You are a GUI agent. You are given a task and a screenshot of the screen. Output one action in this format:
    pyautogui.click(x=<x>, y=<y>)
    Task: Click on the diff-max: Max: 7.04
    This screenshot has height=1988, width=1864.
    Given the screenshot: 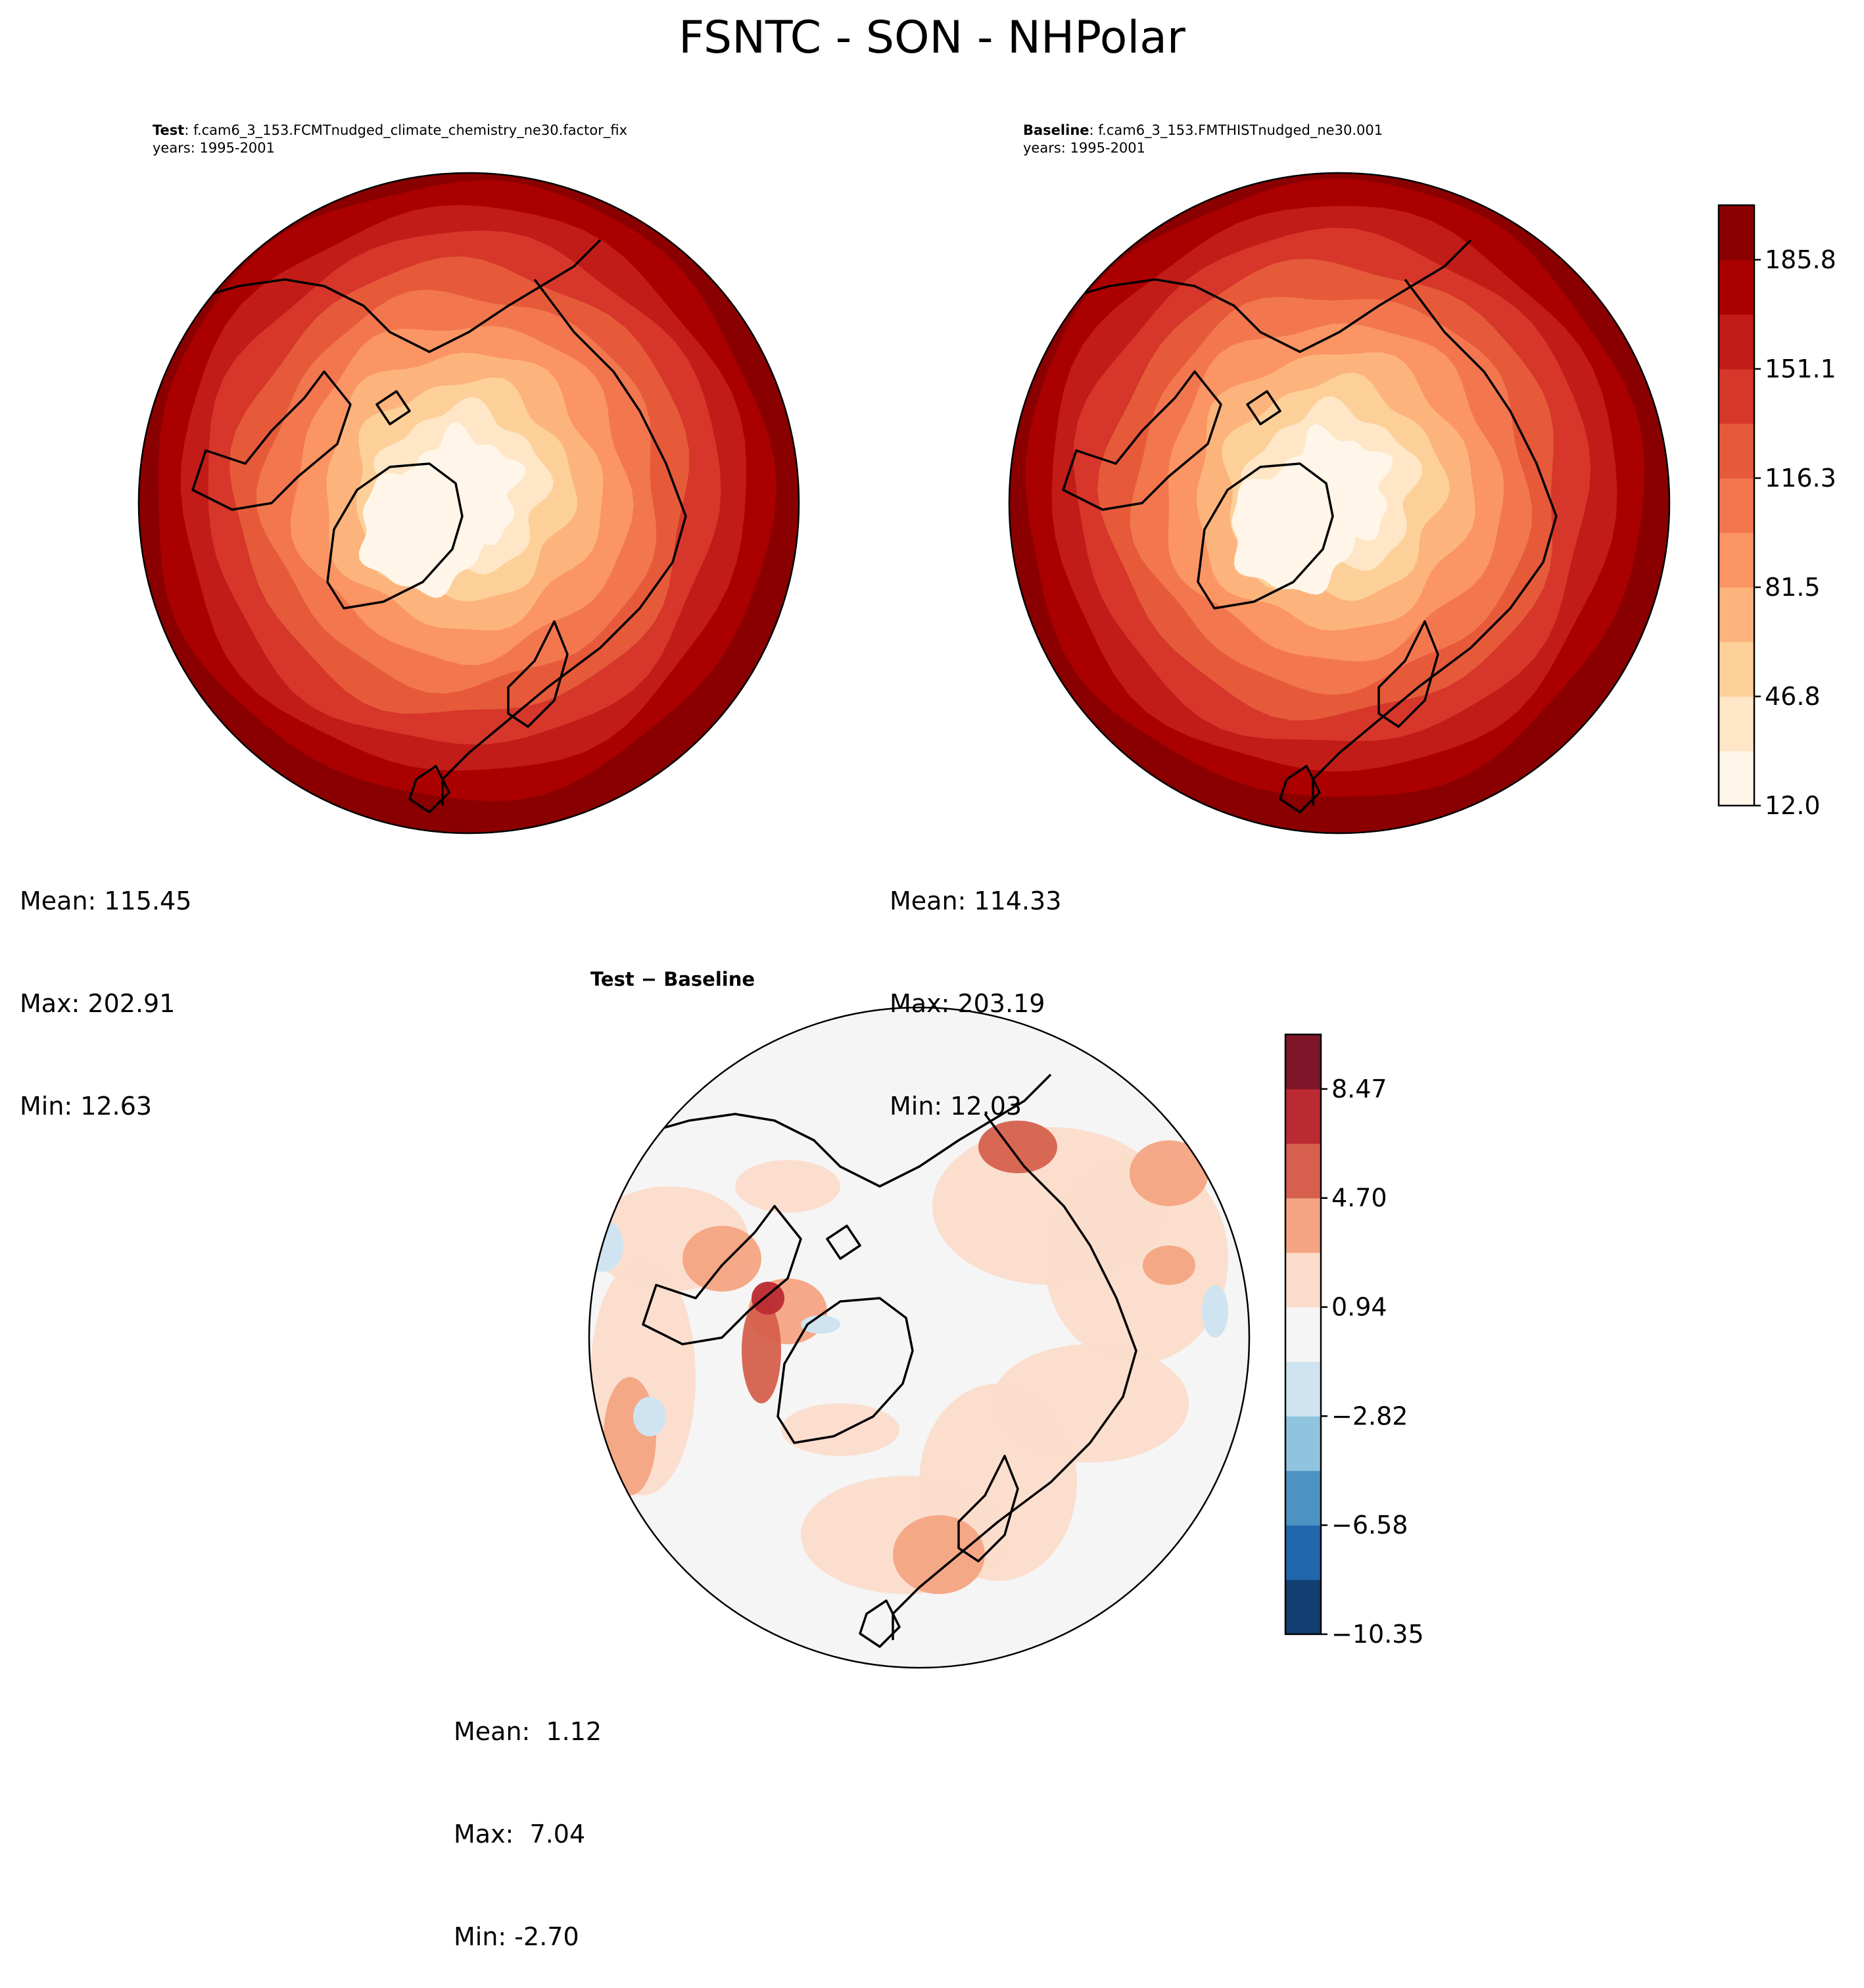 What is the action you would take?
    pyautogui.click(x=520, y=1834)
    